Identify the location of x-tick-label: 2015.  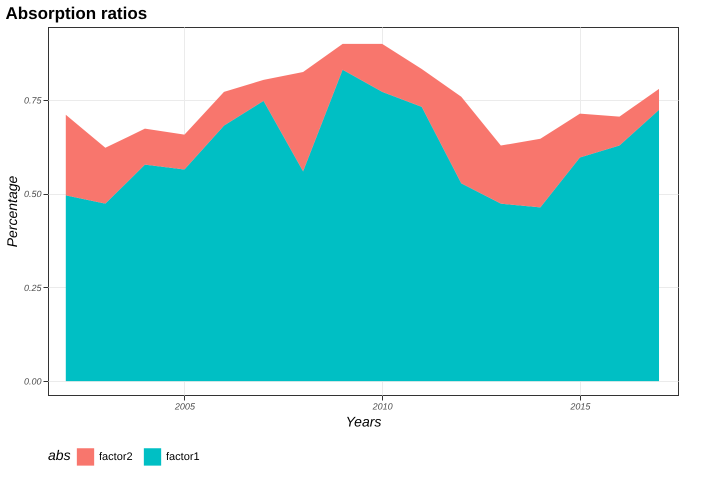
(580, 407).